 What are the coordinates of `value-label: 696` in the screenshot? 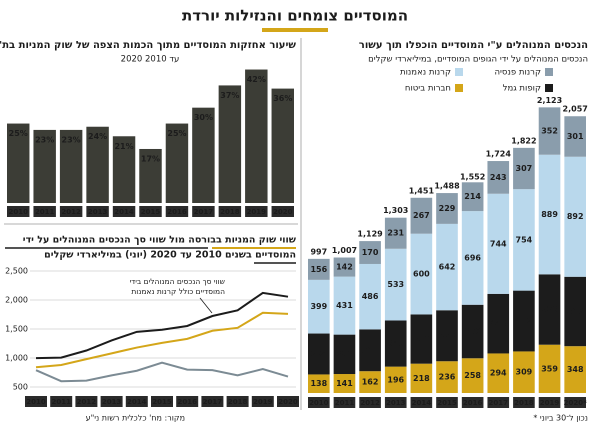 It's located at (472, 257).